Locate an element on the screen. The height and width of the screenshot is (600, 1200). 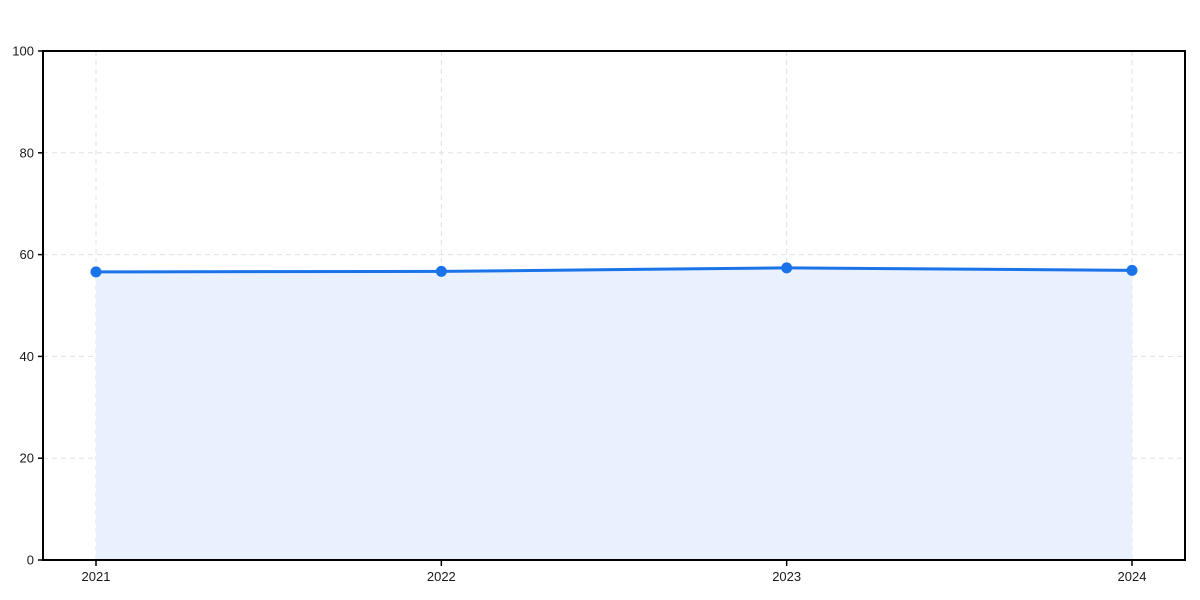
data-point-2023 is located at coordinates (787, 268).